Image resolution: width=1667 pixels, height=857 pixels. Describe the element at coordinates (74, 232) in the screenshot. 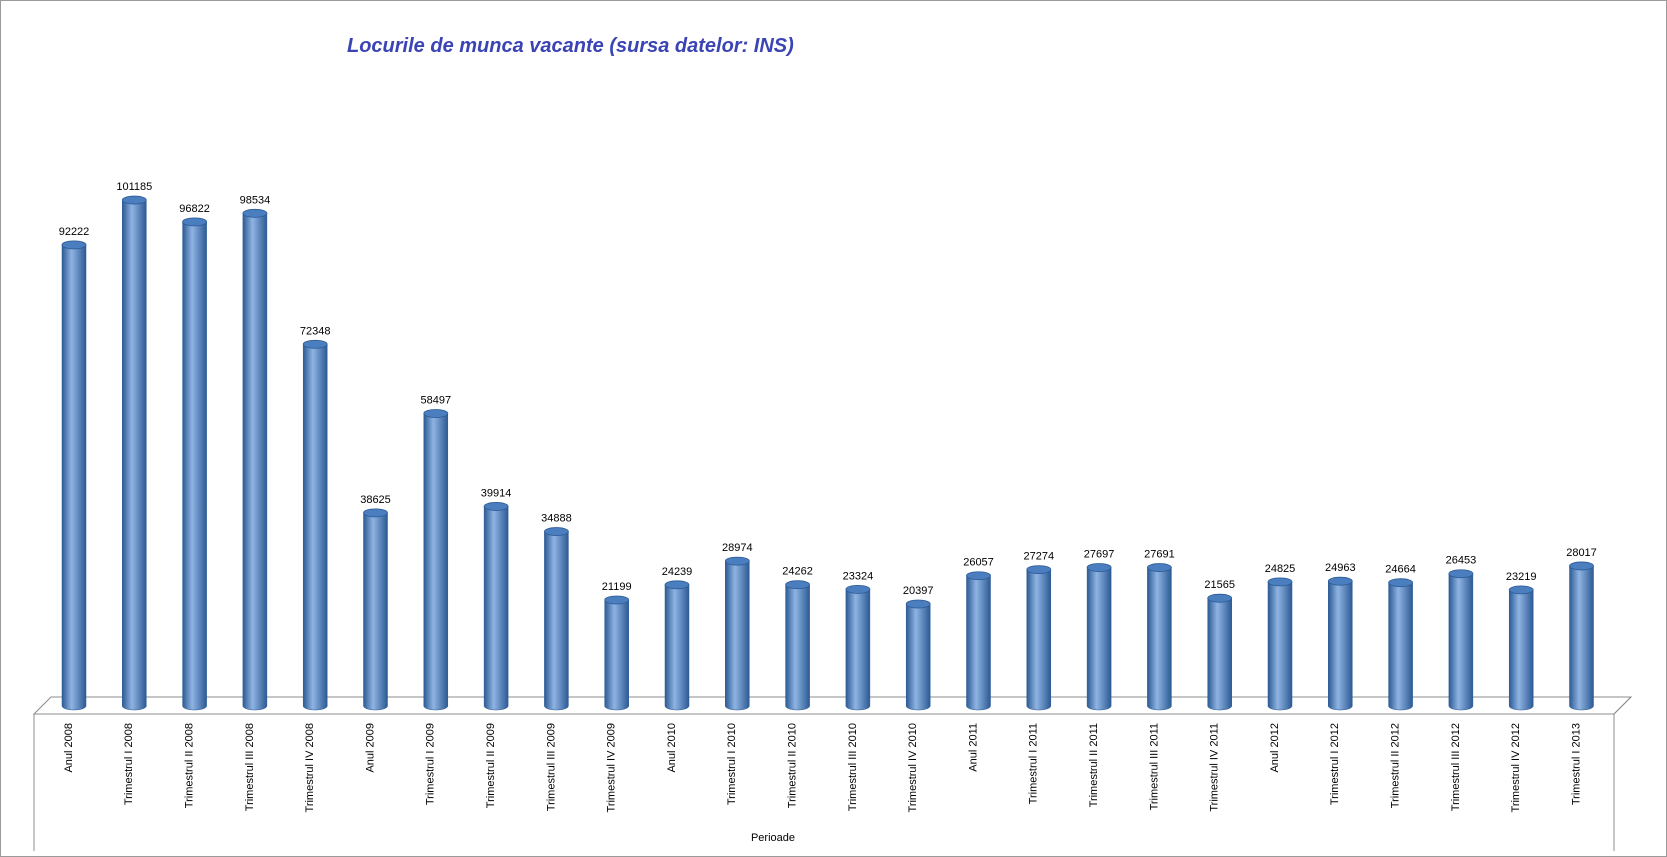

I see `data-label: 92222` at that location.